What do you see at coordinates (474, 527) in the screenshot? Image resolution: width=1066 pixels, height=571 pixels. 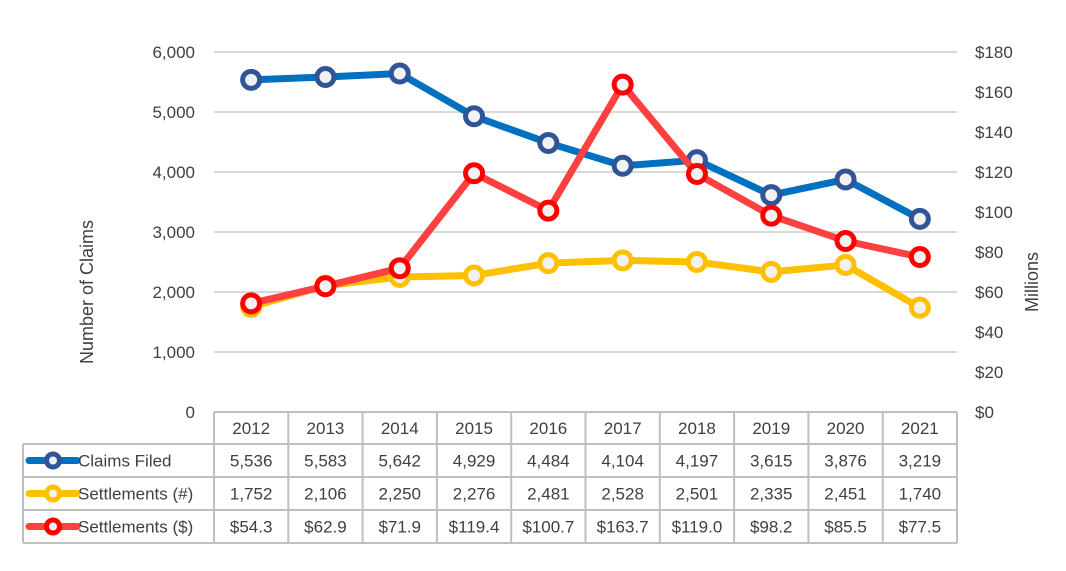 I see `table-cell: $119.4` at bounding box center [474, 527].